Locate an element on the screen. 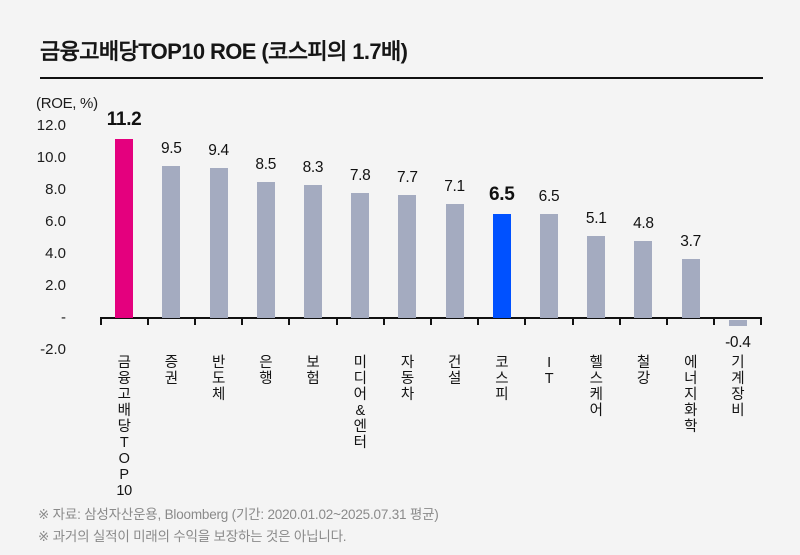 This screenshot has width=800, height=555. x-category-label-char: O is located at coordinates (124, 459).